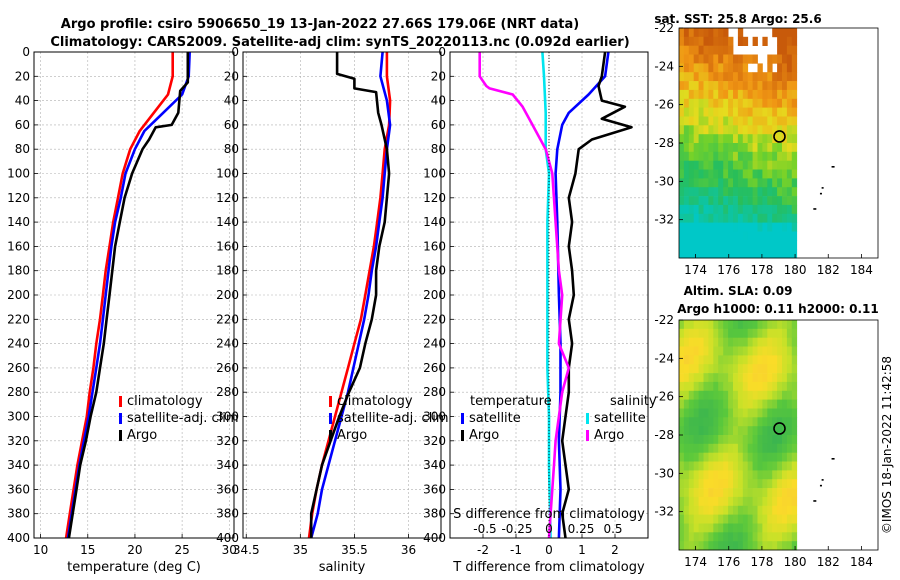 The height and width of the screenshot is (580, 900). Describe the element at coordinates (828, 270) in the screenshot. I see `map-x-tick-label: 182` at that location.